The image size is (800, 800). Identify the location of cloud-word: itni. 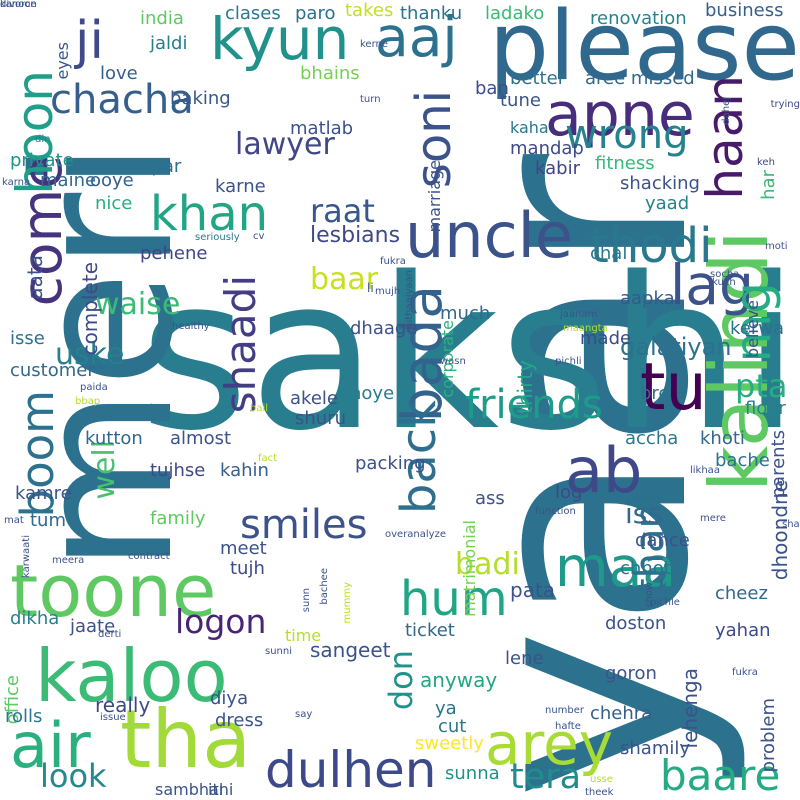
(221, 789).